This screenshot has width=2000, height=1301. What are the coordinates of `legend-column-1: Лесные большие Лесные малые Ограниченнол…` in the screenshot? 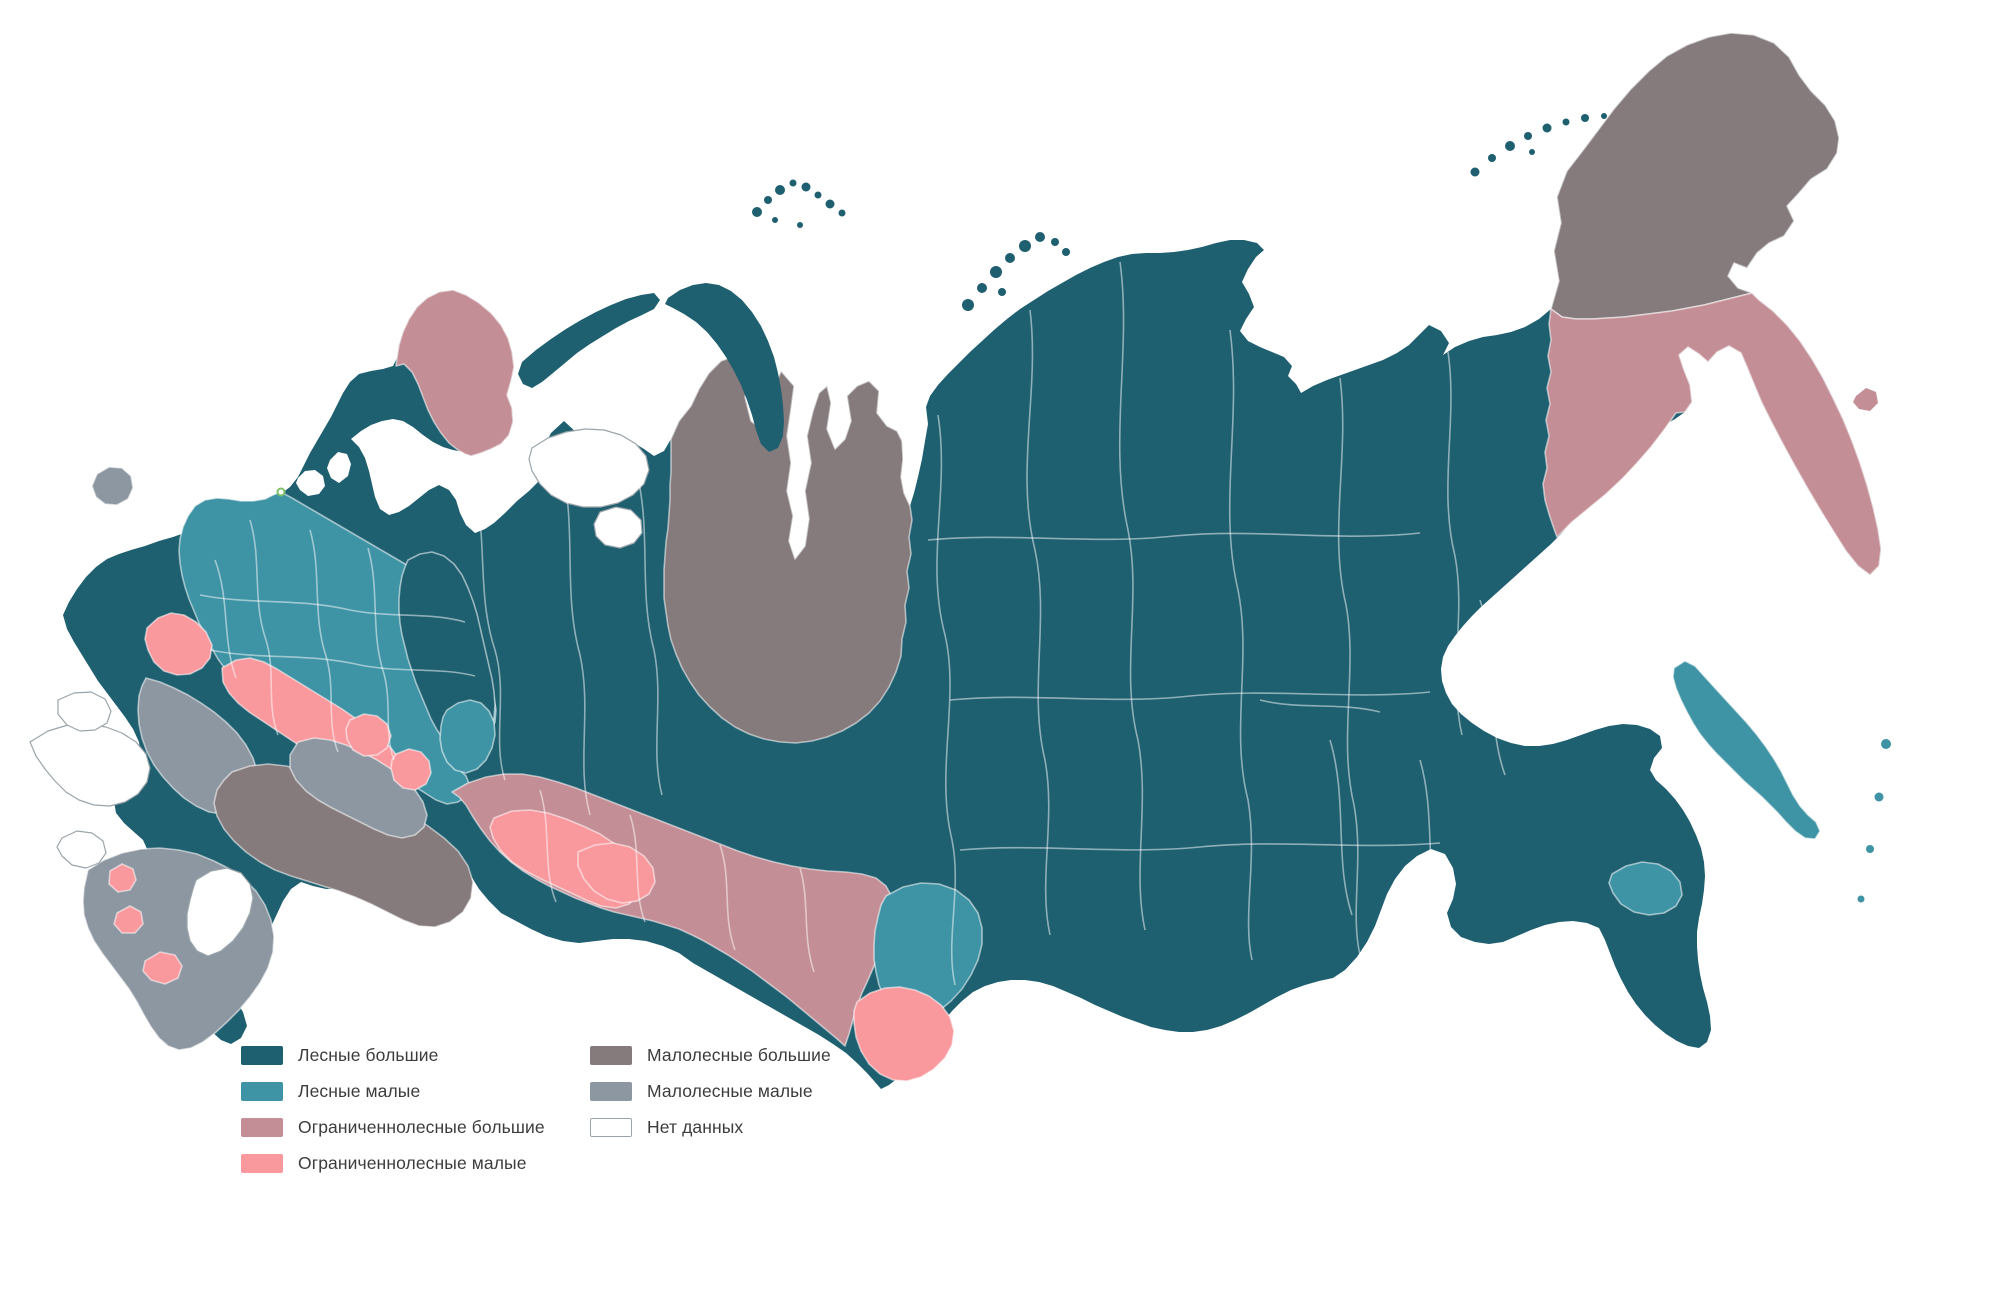 It's located at (393, 1117).